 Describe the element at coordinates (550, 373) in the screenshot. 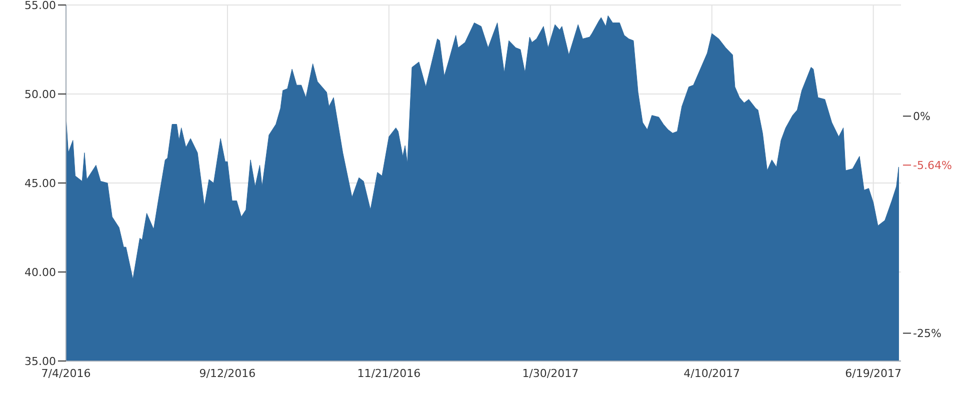

I see `x-tick-label: 1/30/2017` at that location.